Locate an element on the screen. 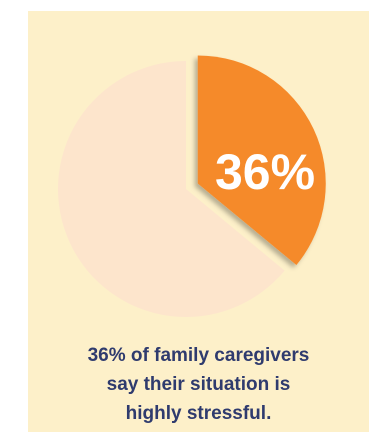  caption-line-3: highly stressful. is located at coordinates (198, 413).